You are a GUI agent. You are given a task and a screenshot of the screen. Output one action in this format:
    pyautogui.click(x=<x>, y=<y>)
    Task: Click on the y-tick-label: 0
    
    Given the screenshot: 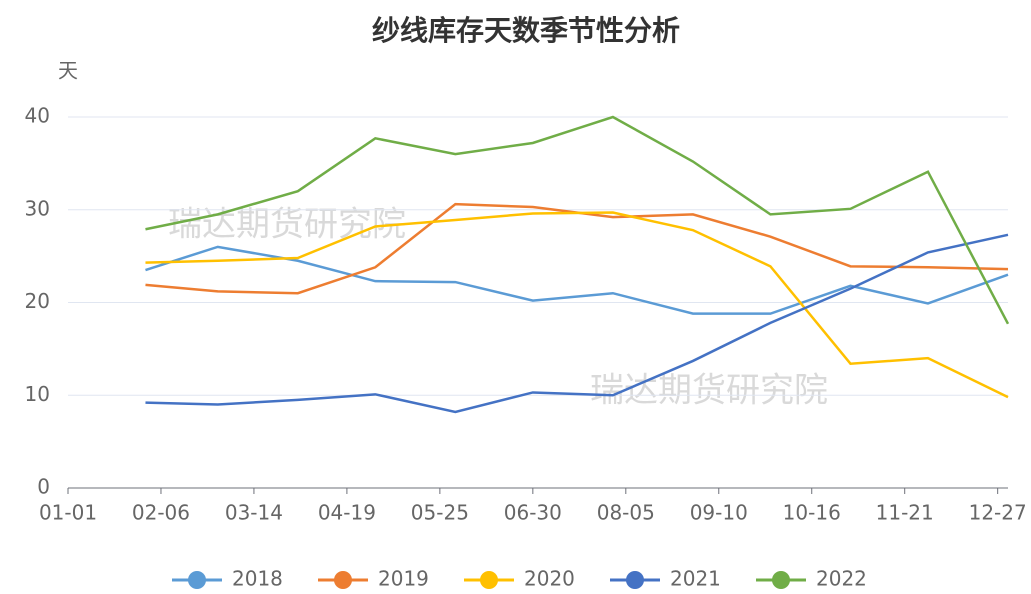 What is the action you would take?
    pyautogui.click(x=43, y=487)
    